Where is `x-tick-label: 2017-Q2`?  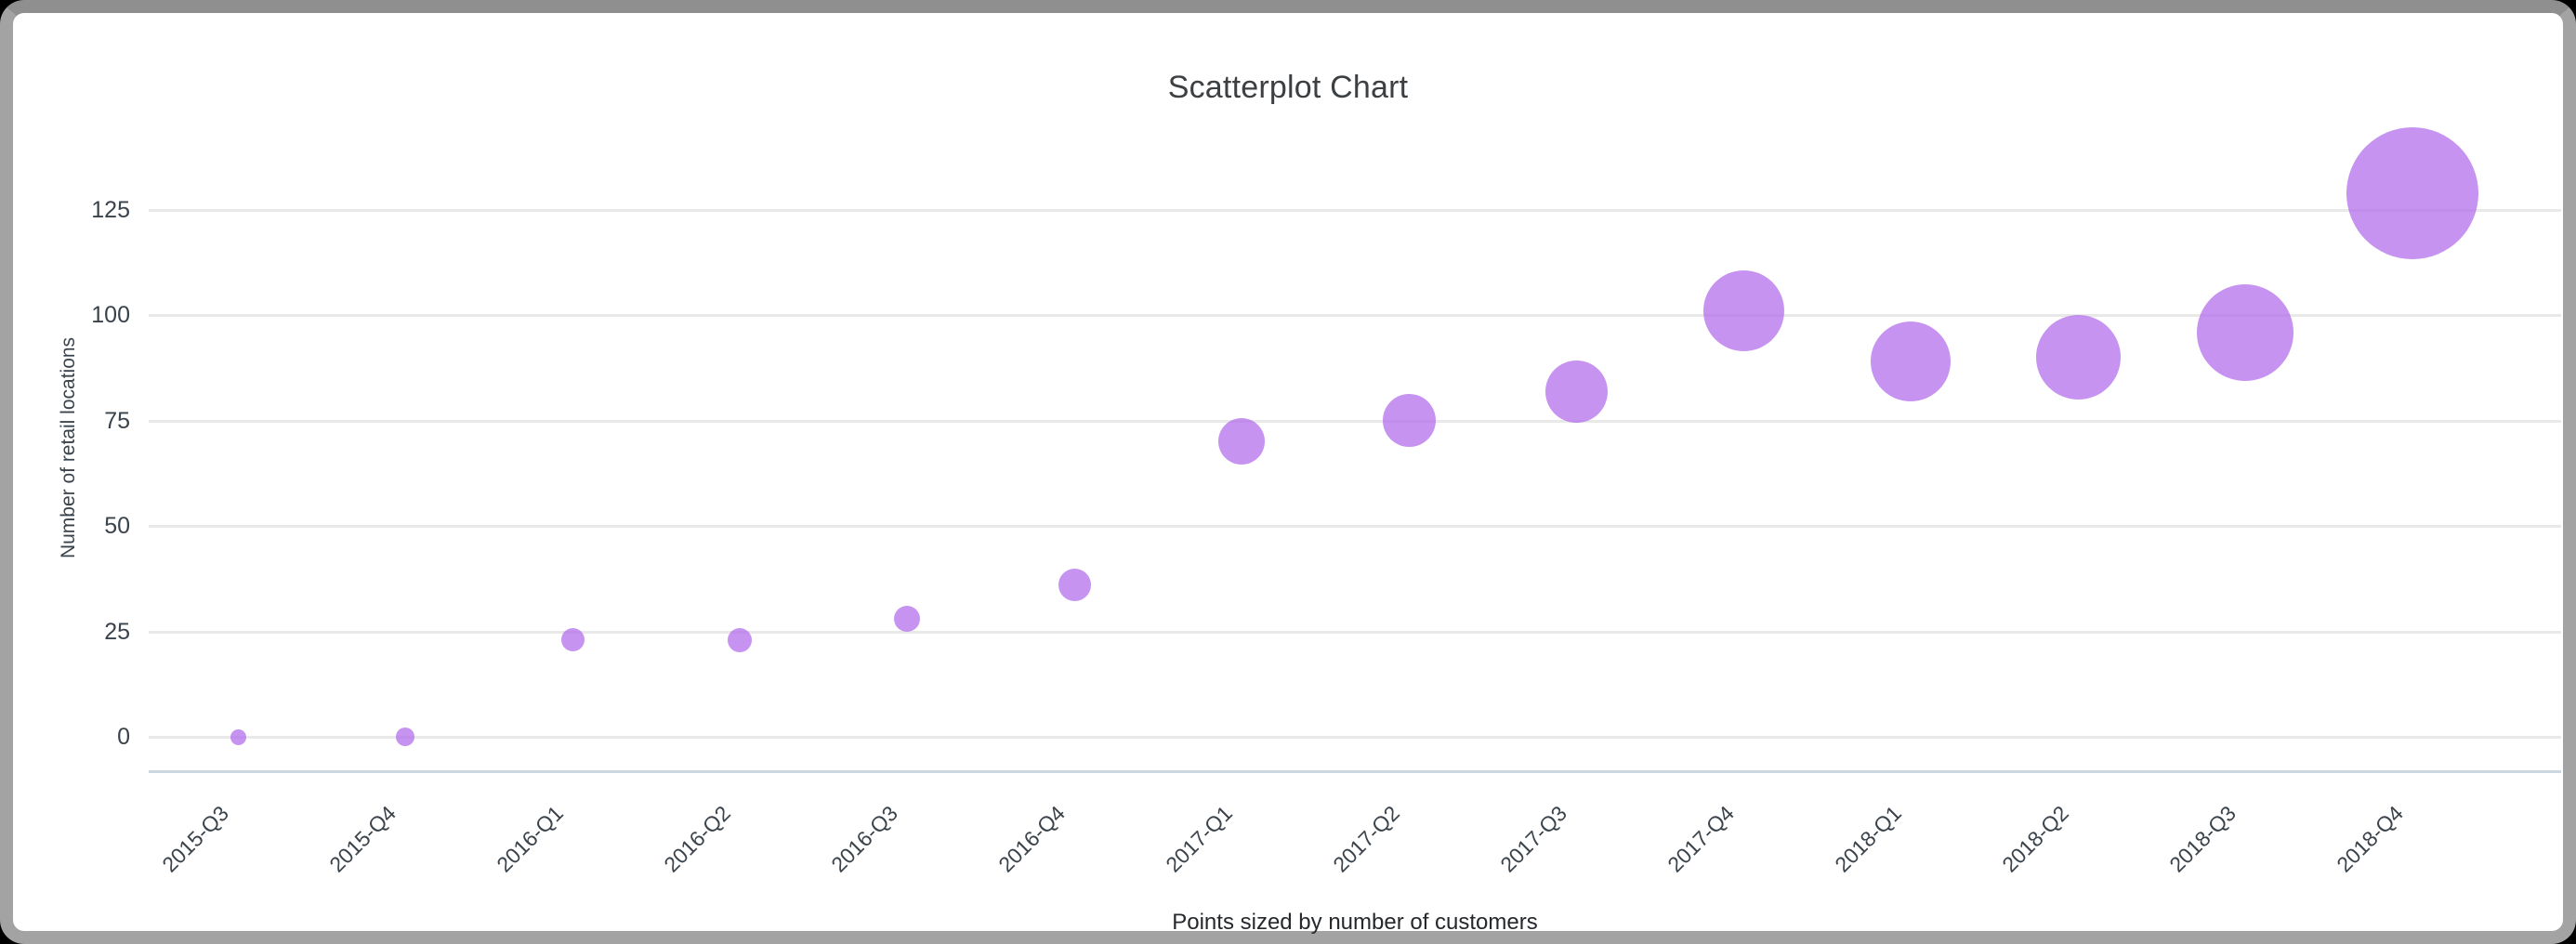 x-tick-label: 2017-Q2 is located at coordinates (1366, 839).